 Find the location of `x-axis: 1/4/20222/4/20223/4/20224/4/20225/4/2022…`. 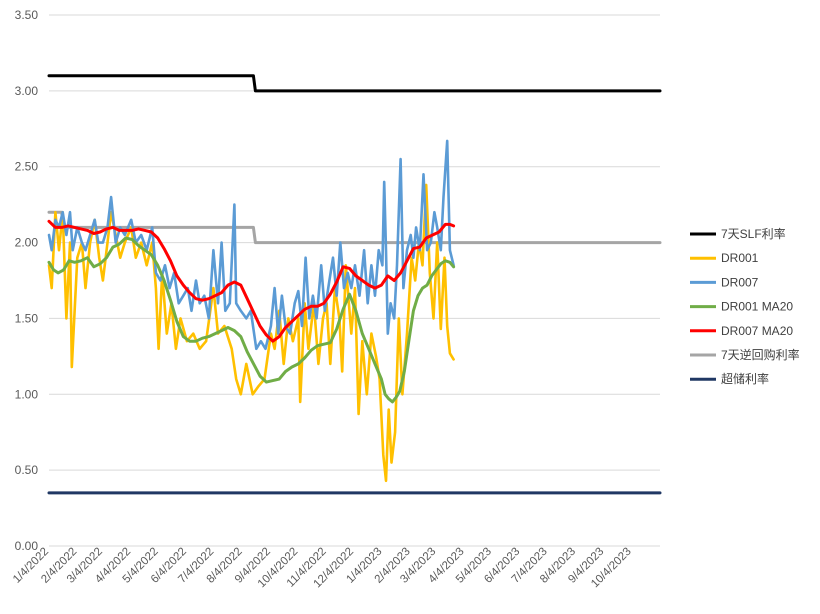

x-axis: 1/4/20222/4/20223/4/20224/4/20225/4/2022… is located at coordinates (322, 568).